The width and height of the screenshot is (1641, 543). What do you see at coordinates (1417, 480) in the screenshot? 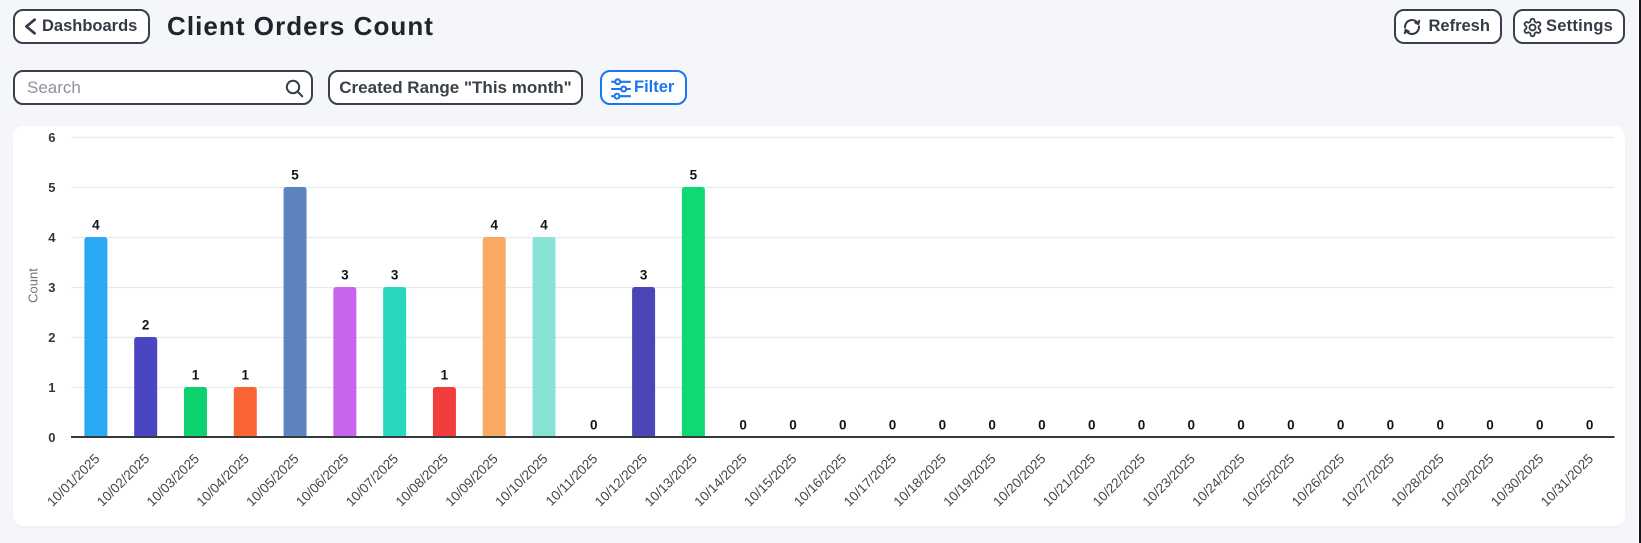
I see `svg-text: 10/28/2025` at bounding box center [1417, 480].